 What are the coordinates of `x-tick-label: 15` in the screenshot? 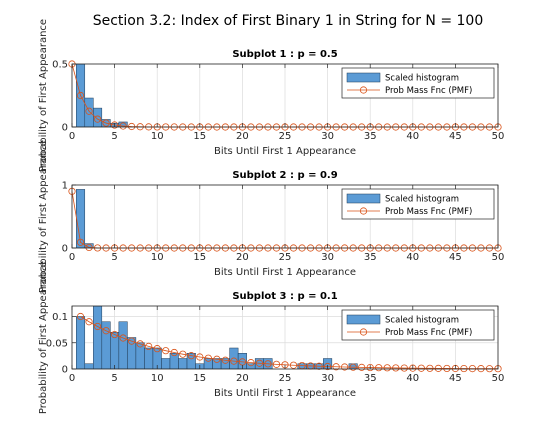 It's located at (199, 257).